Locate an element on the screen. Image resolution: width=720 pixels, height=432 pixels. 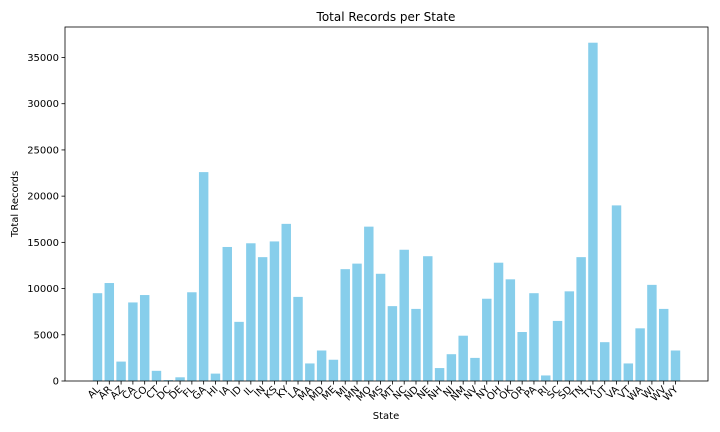
chart-title: Total Records per State is located at coordinates (386, 17).